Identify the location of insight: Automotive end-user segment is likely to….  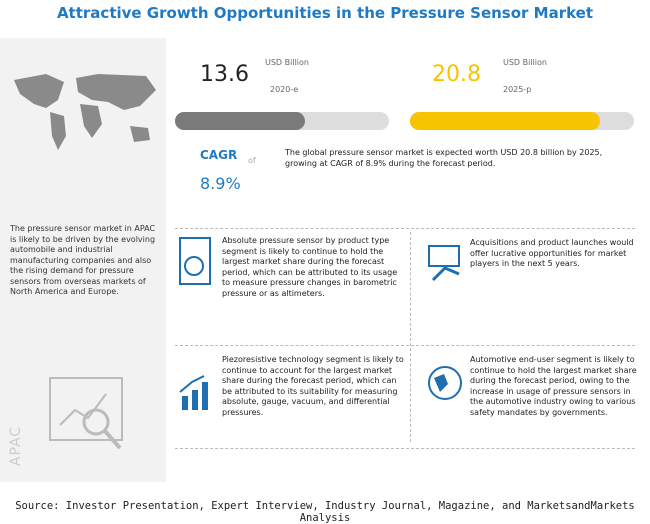
(553, 386).